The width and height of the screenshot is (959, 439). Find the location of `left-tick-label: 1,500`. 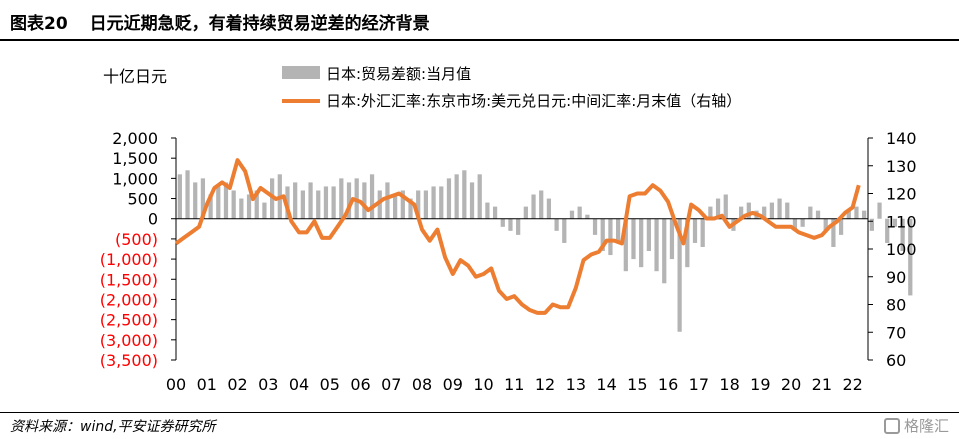

left-tick-label: 1,500 is located at coordinates (135, 158).